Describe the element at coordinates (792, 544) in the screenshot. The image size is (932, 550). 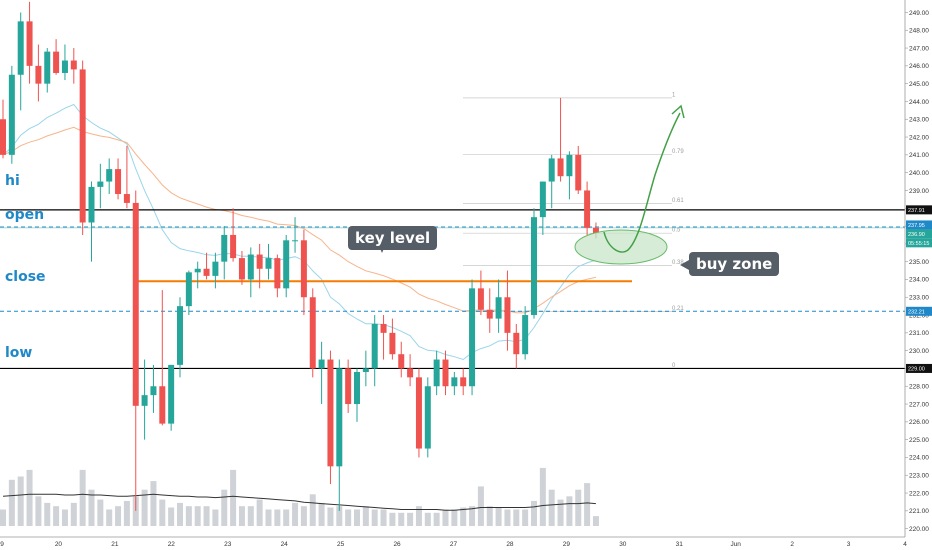
I see `time-tick-label: 2` at that location.